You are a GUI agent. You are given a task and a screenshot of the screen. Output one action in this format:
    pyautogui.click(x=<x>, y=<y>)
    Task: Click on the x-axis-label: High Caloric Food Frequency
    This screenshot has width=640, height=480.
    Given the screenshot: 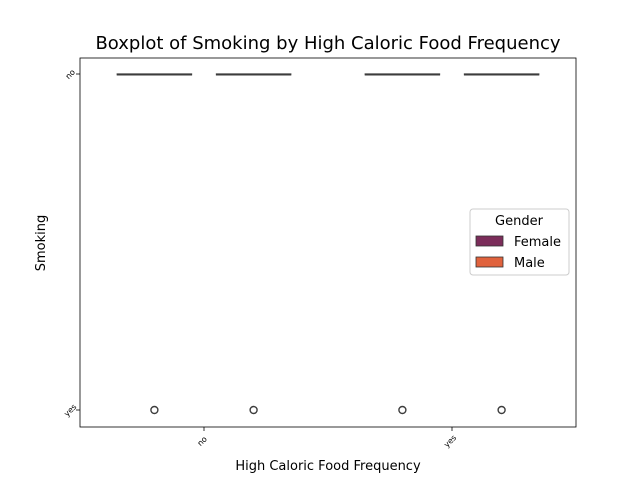 What is the action you would take?
    pyautogui.click(x=328, y=466)
    